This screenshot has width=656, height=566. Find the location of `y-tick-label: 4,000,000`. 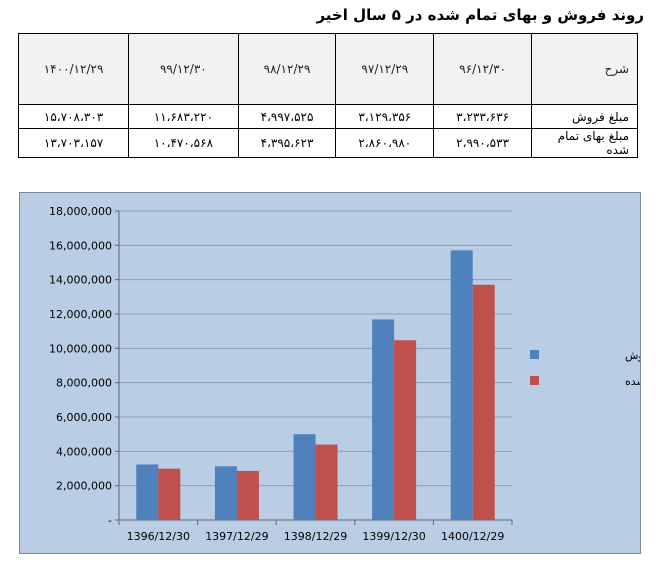

y-tick-label: 4,000,000 is located at coordinates (84, 451).